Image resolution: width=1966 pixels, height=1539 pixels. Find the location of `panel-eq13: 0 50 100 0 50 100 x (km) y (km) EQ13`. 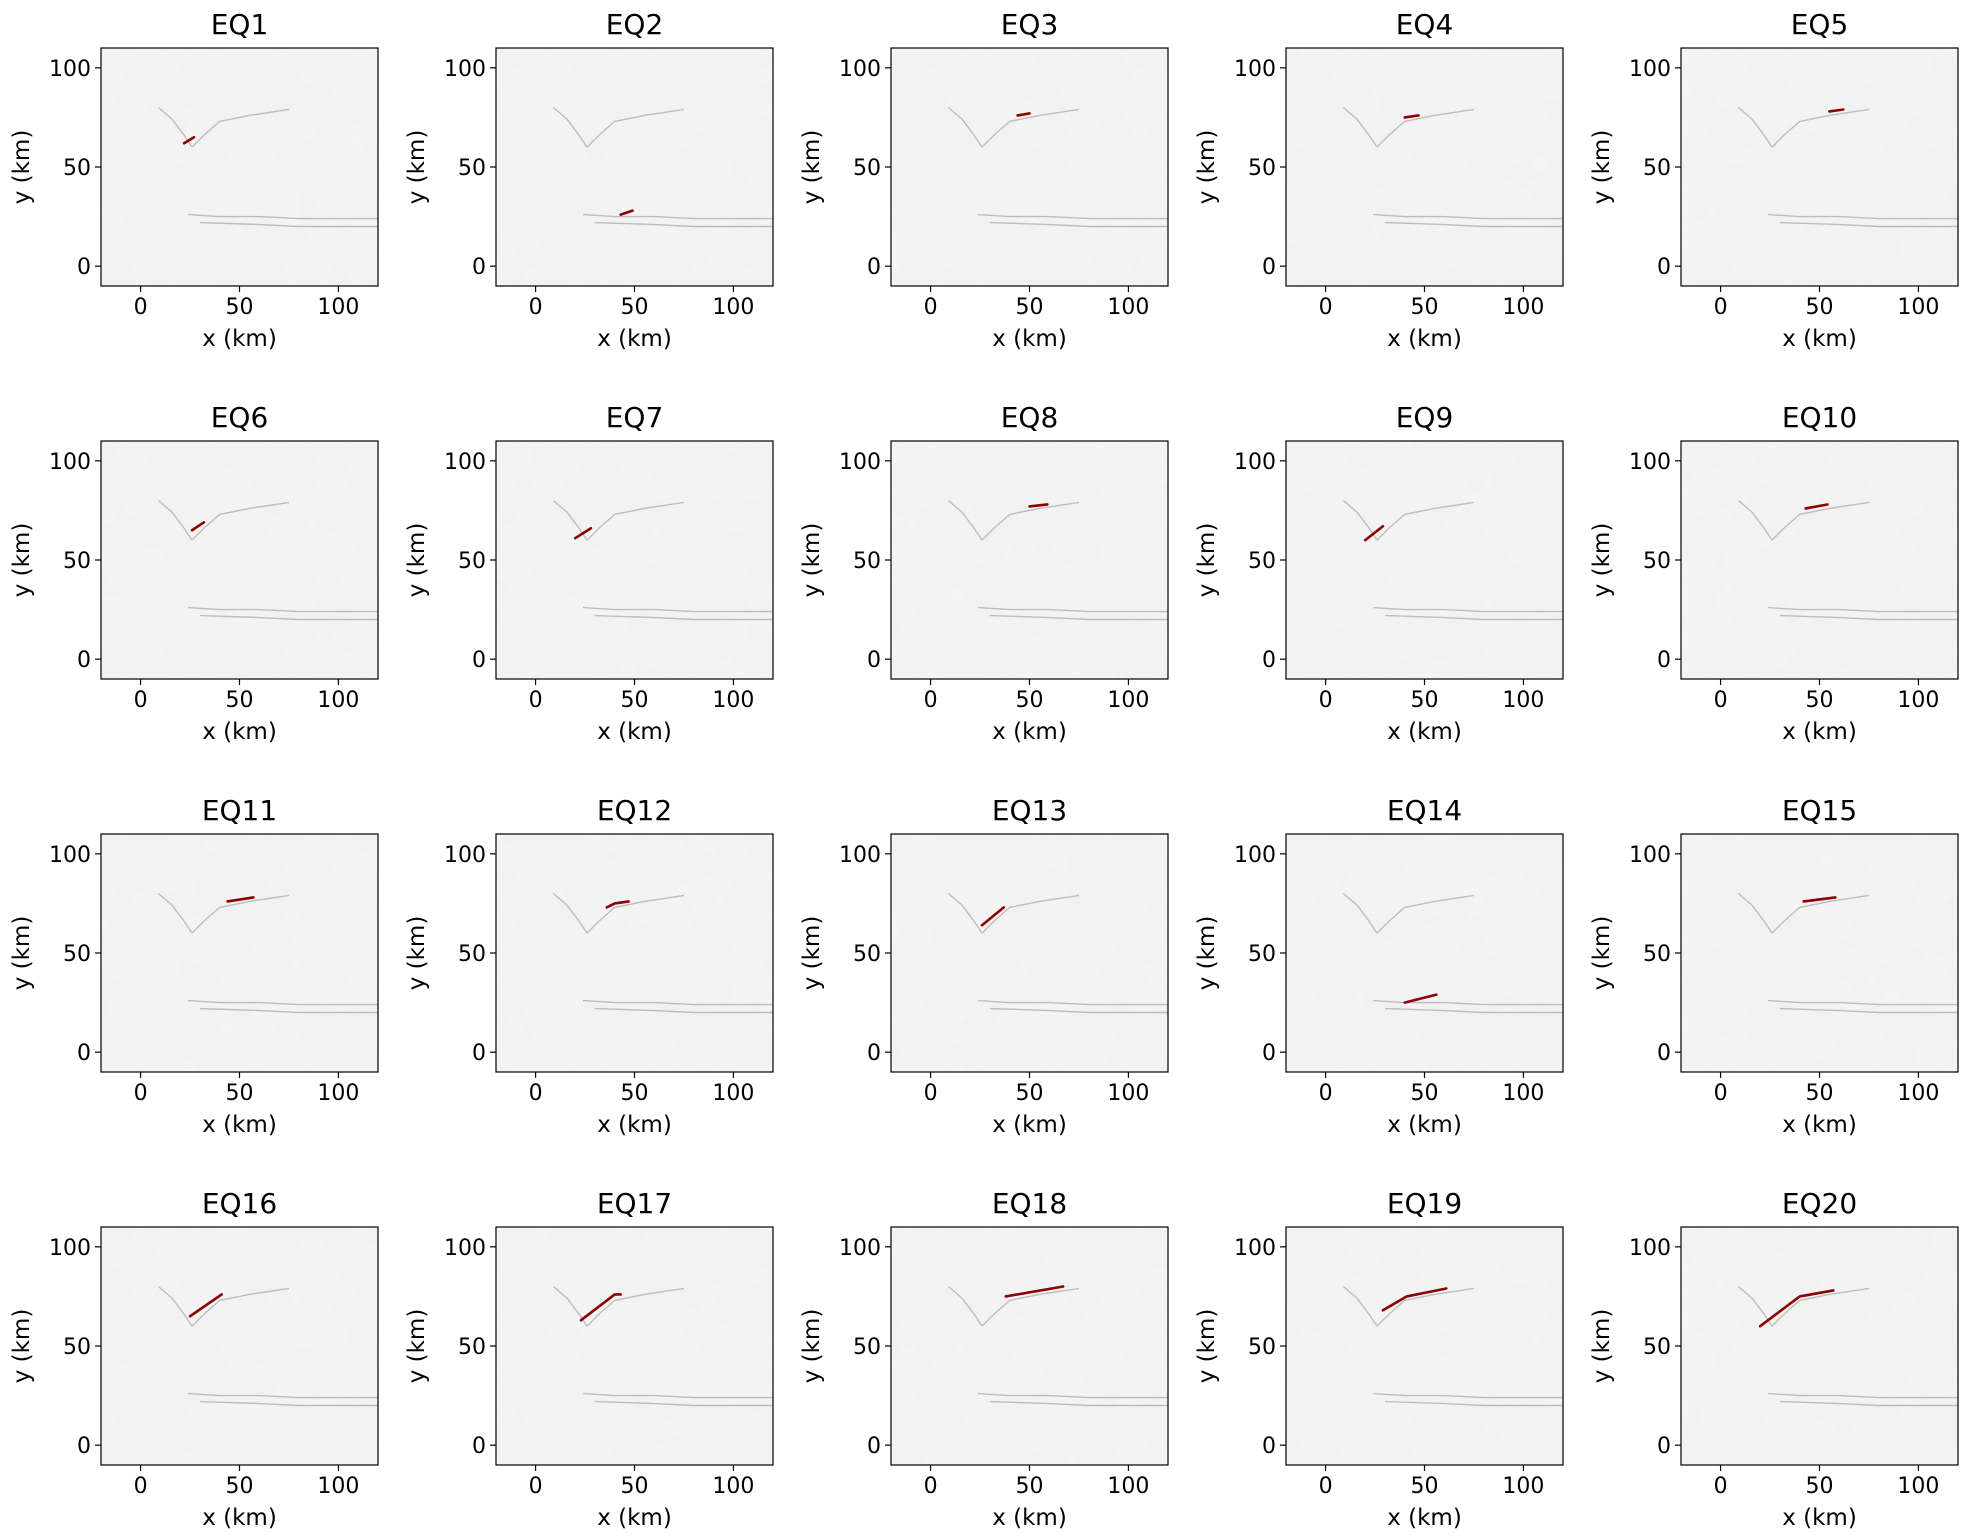

panel-eq13: 0 50 100 0 50 100 x (km) y (km) EQ13 is located at coordinates (984, 966).